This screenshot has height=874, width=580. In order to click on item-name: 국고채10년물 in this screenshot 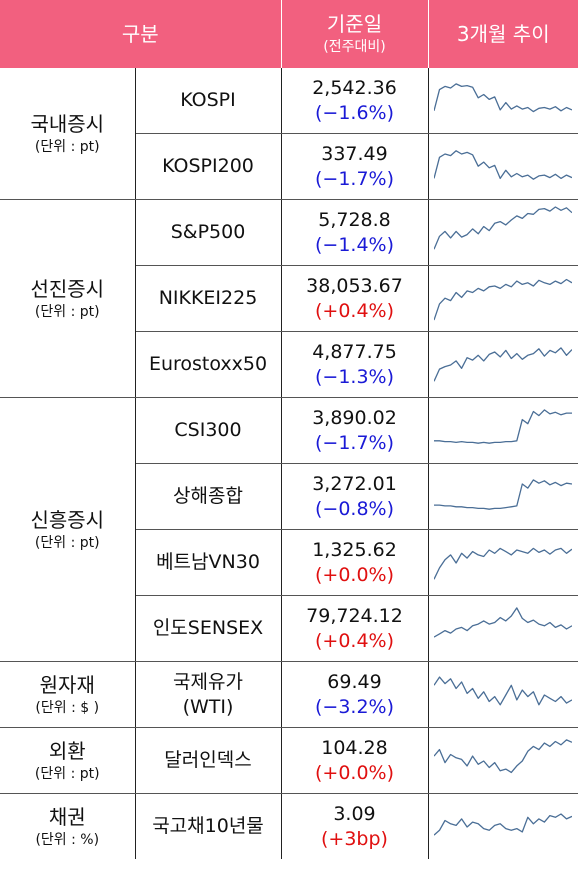, I will do `click(208, 826)`.